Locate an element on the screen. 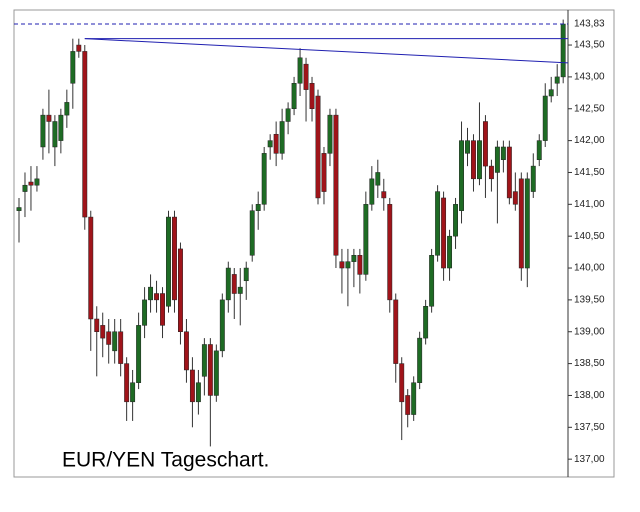  y-tick-label: 143,00 is located at coordinates (589, 77).